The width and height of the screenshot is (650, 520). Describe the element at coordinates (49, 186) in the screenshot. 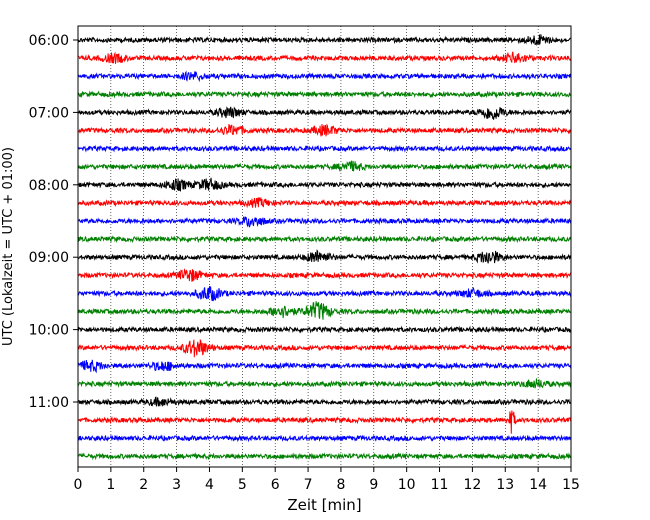

I see `y-tick-label: 08:00` at that location.